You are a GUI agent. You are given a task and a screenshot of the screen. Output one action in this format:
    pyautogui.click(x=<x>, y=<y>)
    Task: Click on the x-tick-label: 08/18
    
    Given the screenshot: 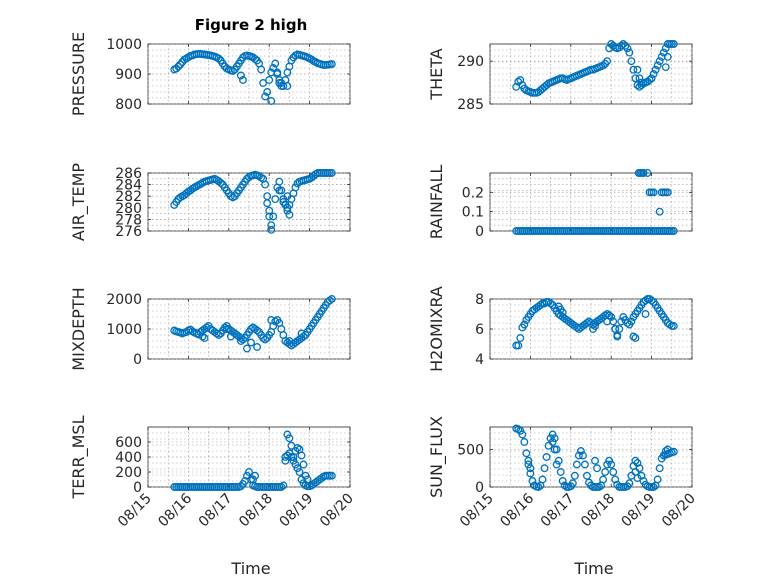 What is the action you would take?
    pyautogui.click(x=598, y=511)
    